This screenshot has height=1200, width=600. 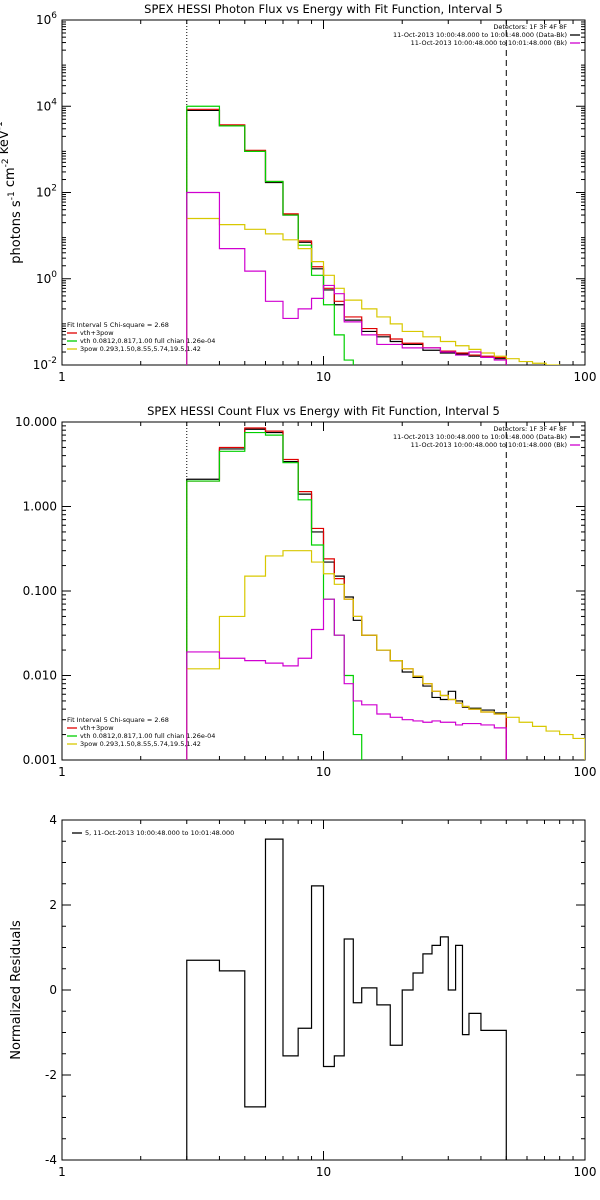 What do you see at coordinates (54, 275) in the screenshot?
I see `y-tick-exponent: 0` at bounding box center [54, 275].